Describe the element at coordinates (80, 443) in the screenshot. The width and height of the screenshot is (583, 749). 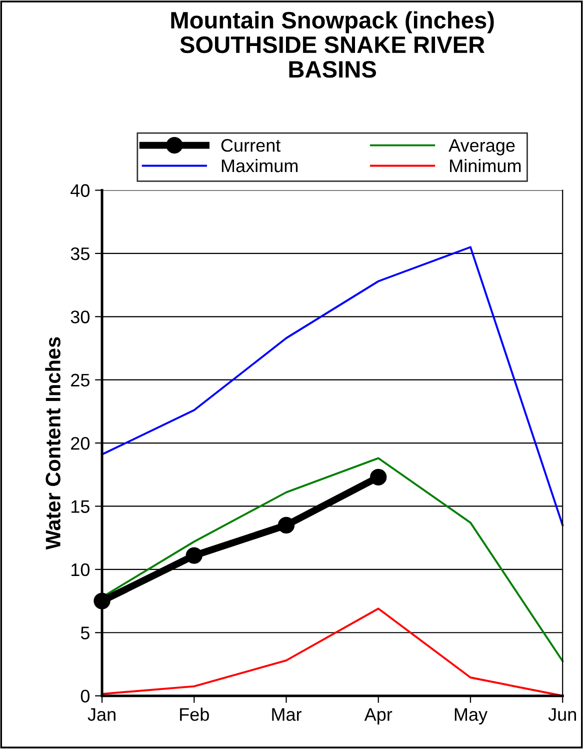
I see `y-tick-label: 20` at that location.